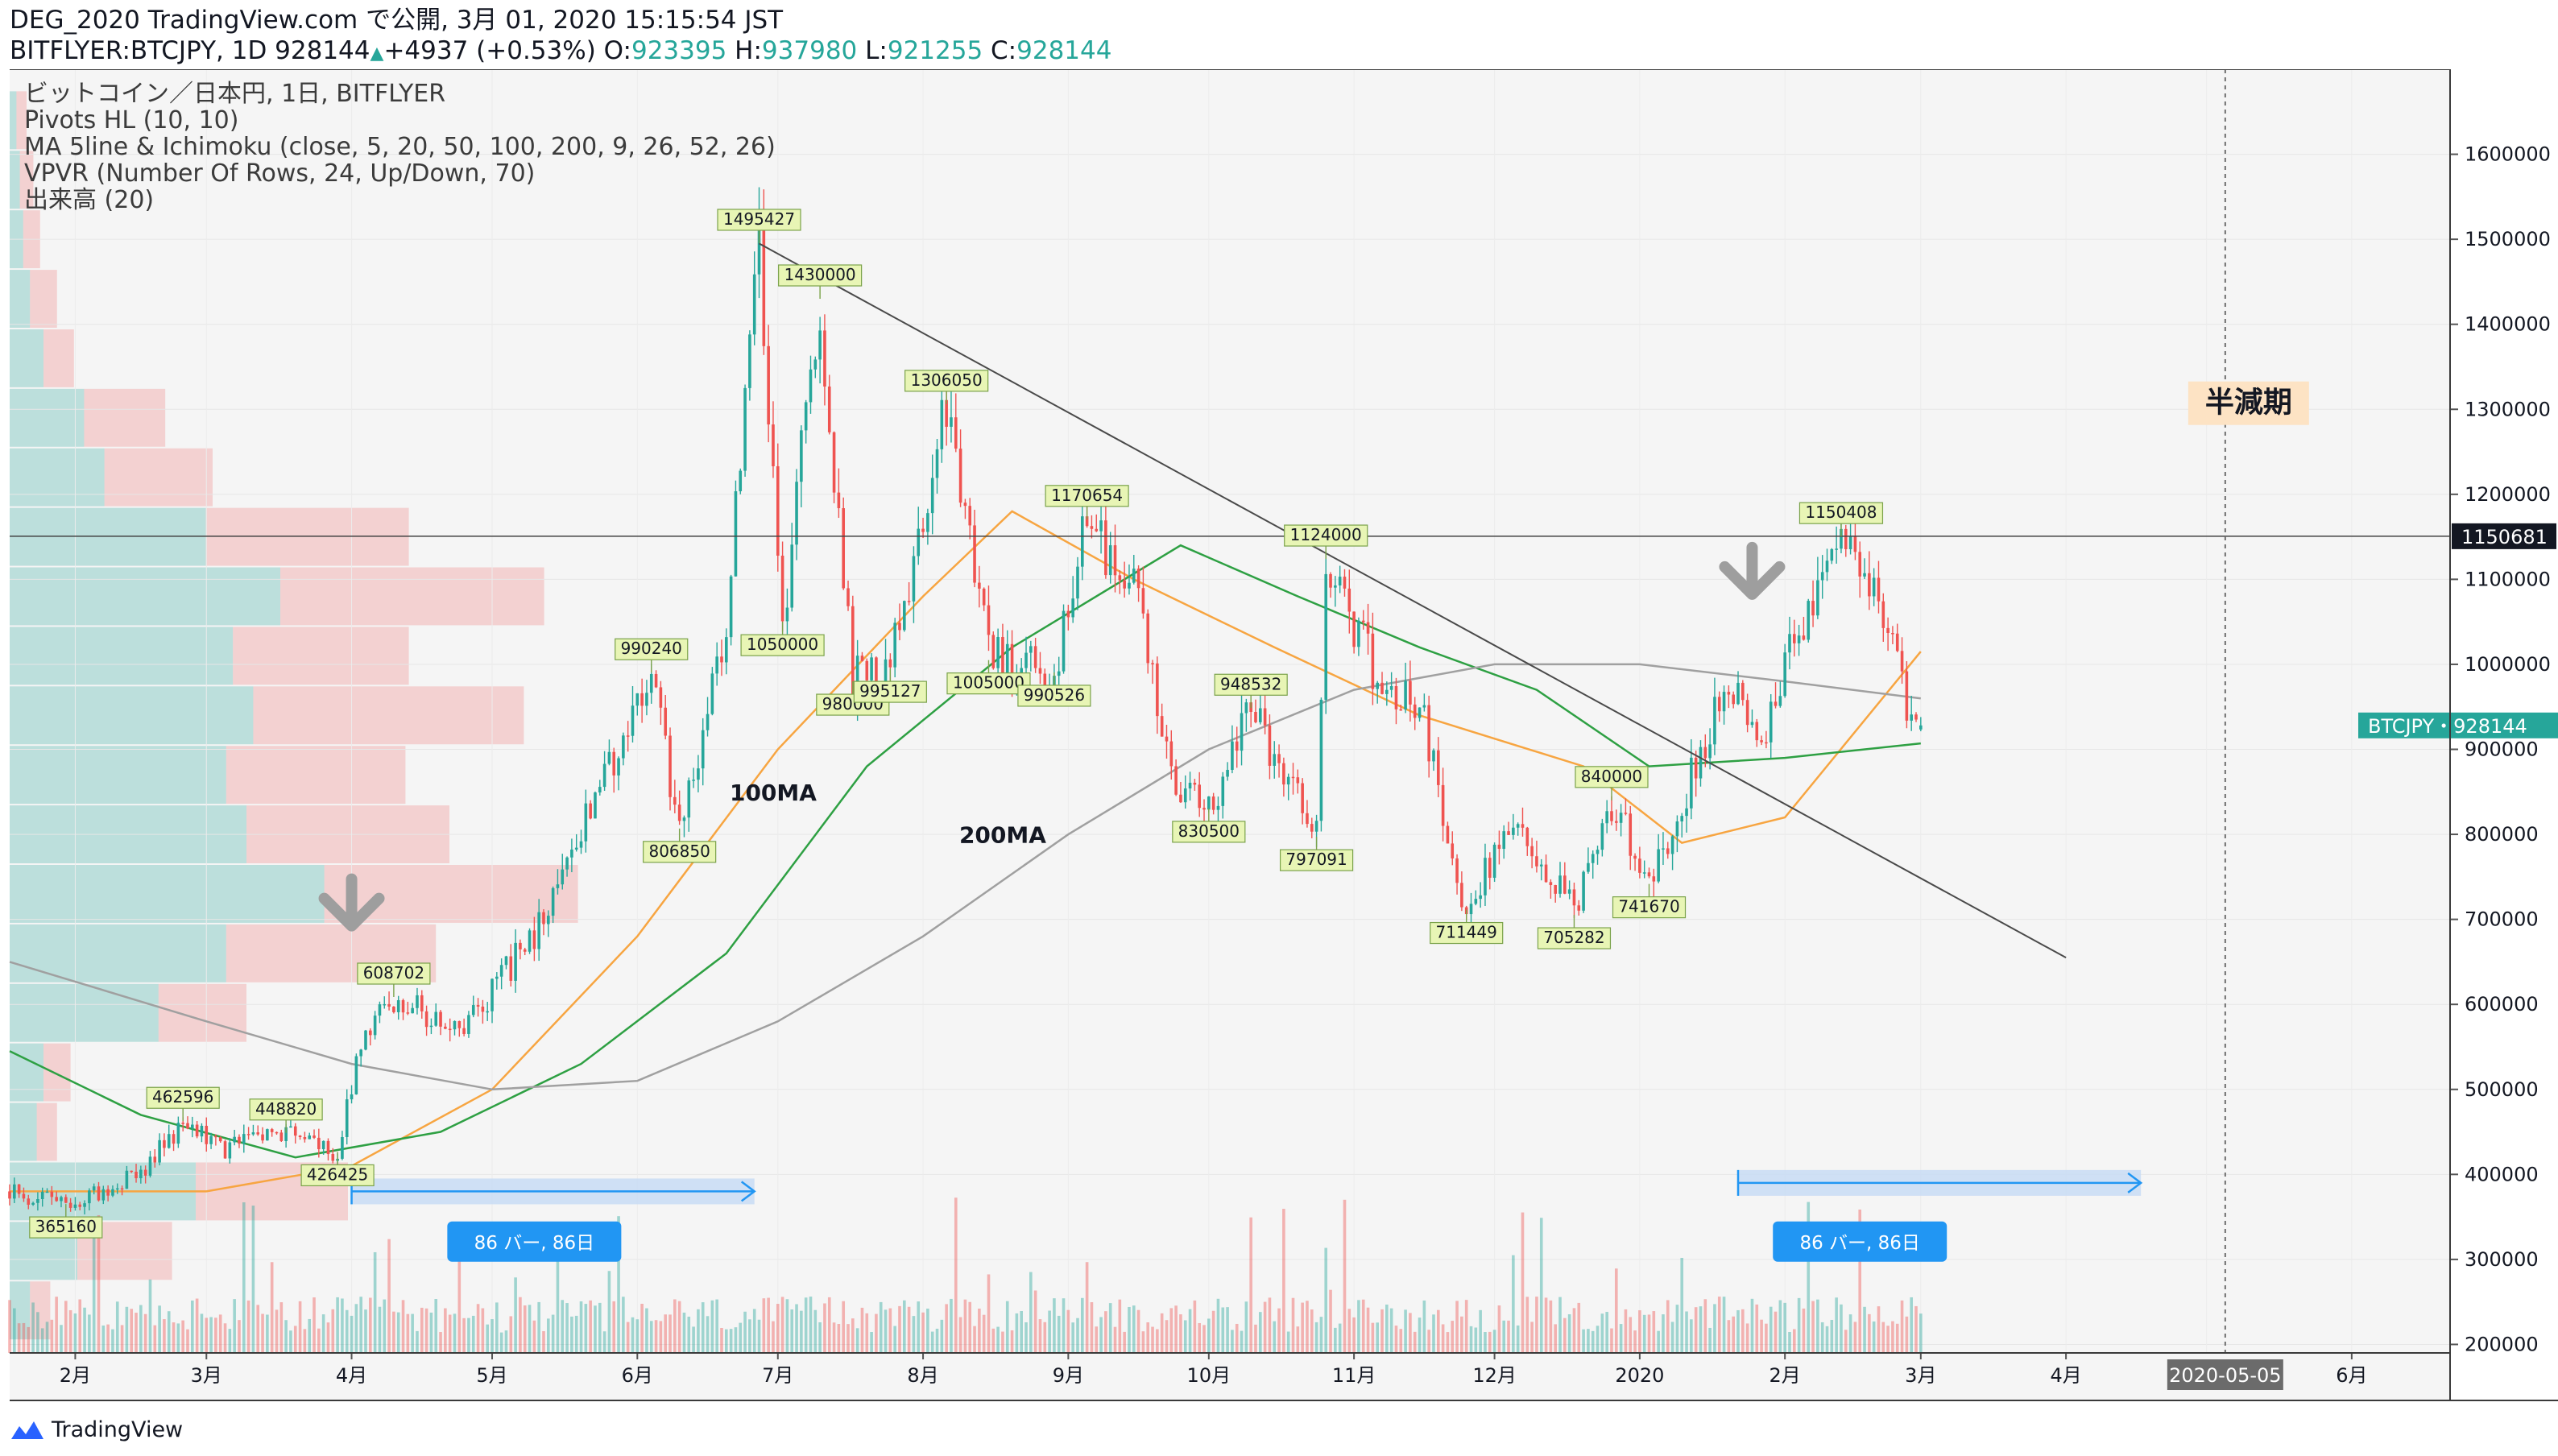  Describe the element at coordinates (1611, 776) in the screenshot. I see `pivot-label: 840000` at that location.